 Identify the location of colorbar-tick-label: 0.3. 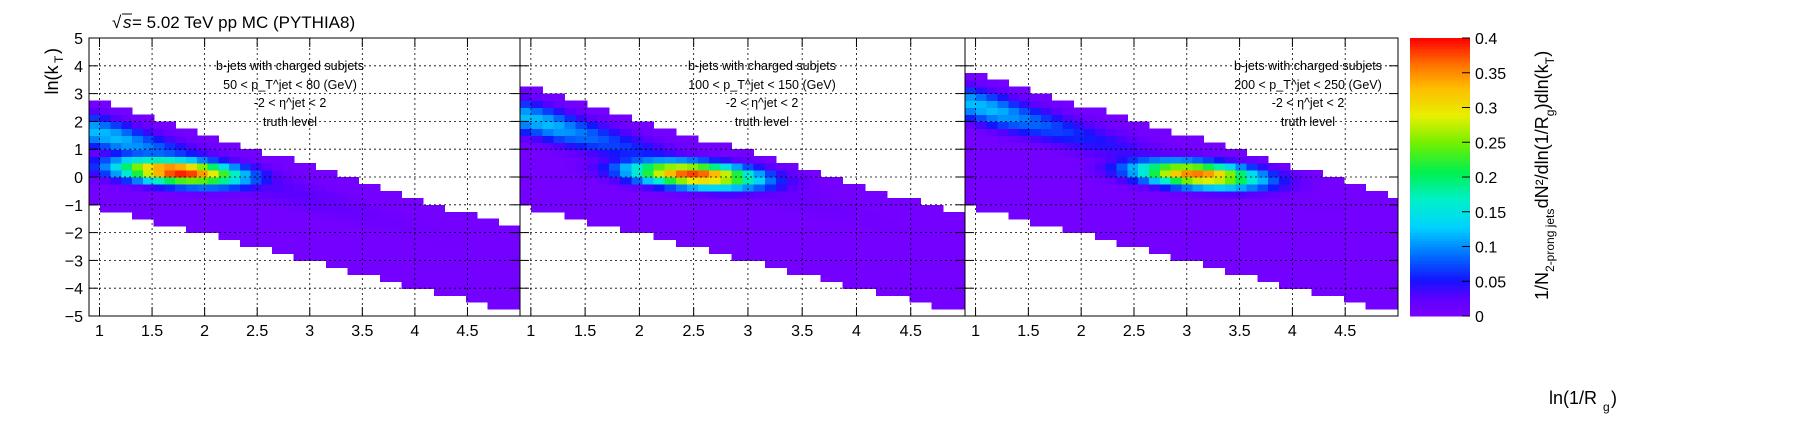
(1486, 109).